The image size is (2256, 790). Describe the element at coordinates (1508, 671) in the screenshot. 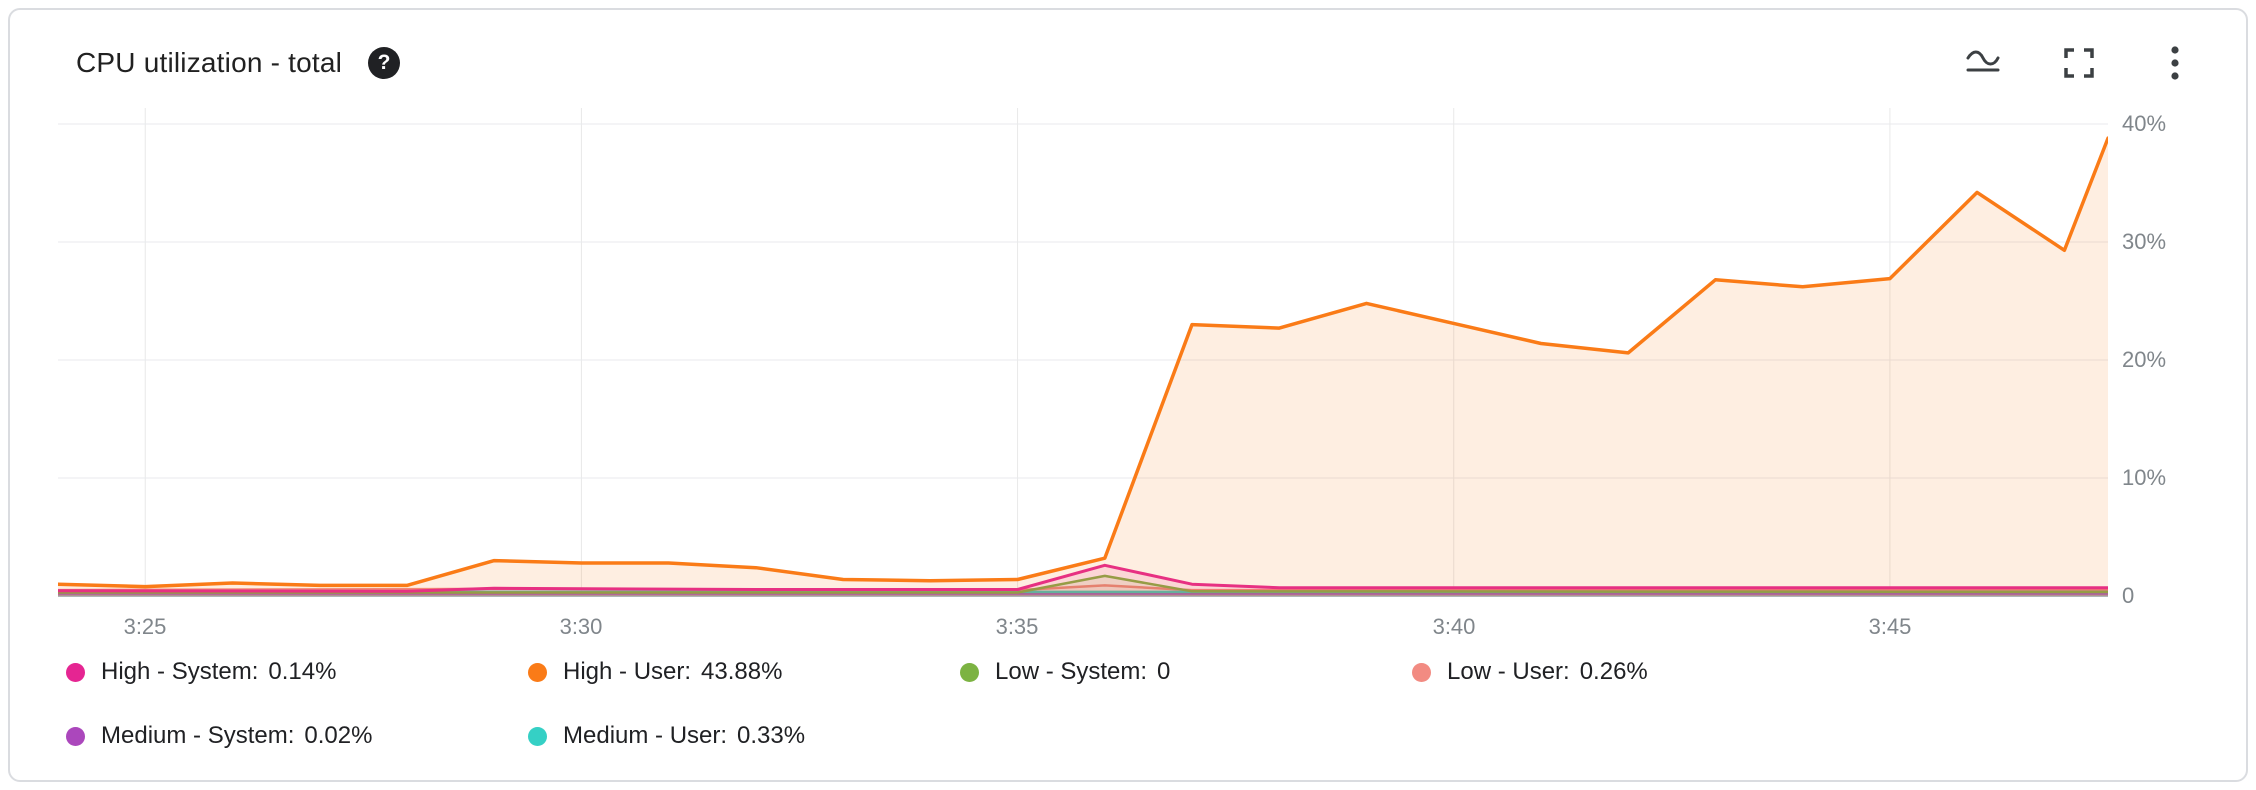

I see `legend-label: Low - User:` at that location.